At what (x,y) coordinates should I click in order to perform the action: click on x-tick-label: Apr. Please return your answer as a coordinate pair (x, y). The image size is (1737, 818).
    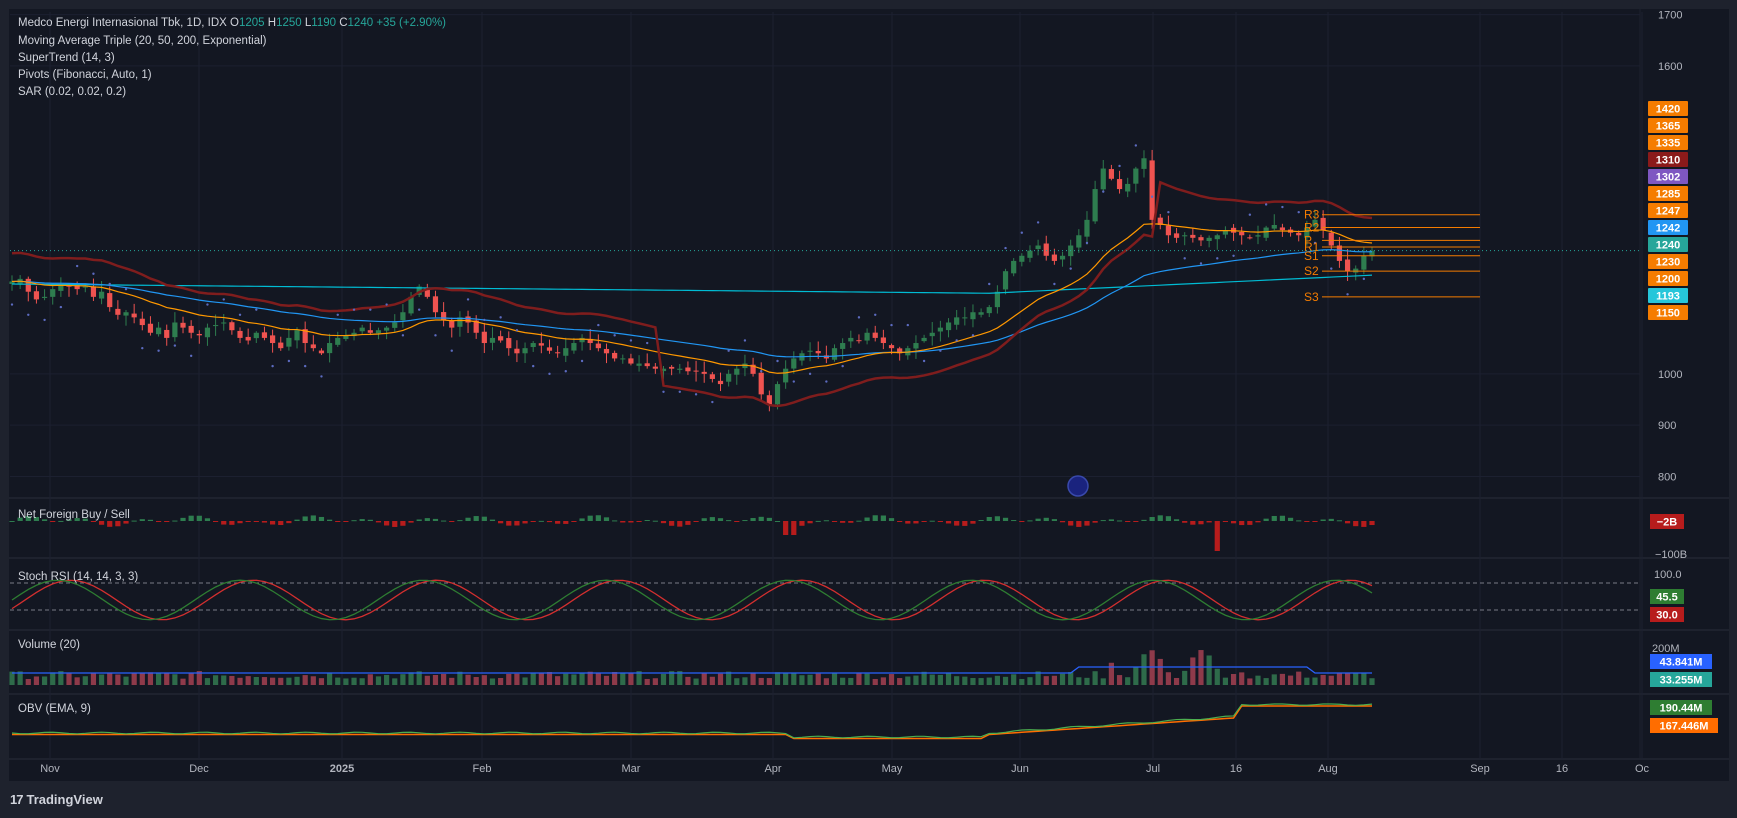
    Looking at the image, I should click on (772, 769).